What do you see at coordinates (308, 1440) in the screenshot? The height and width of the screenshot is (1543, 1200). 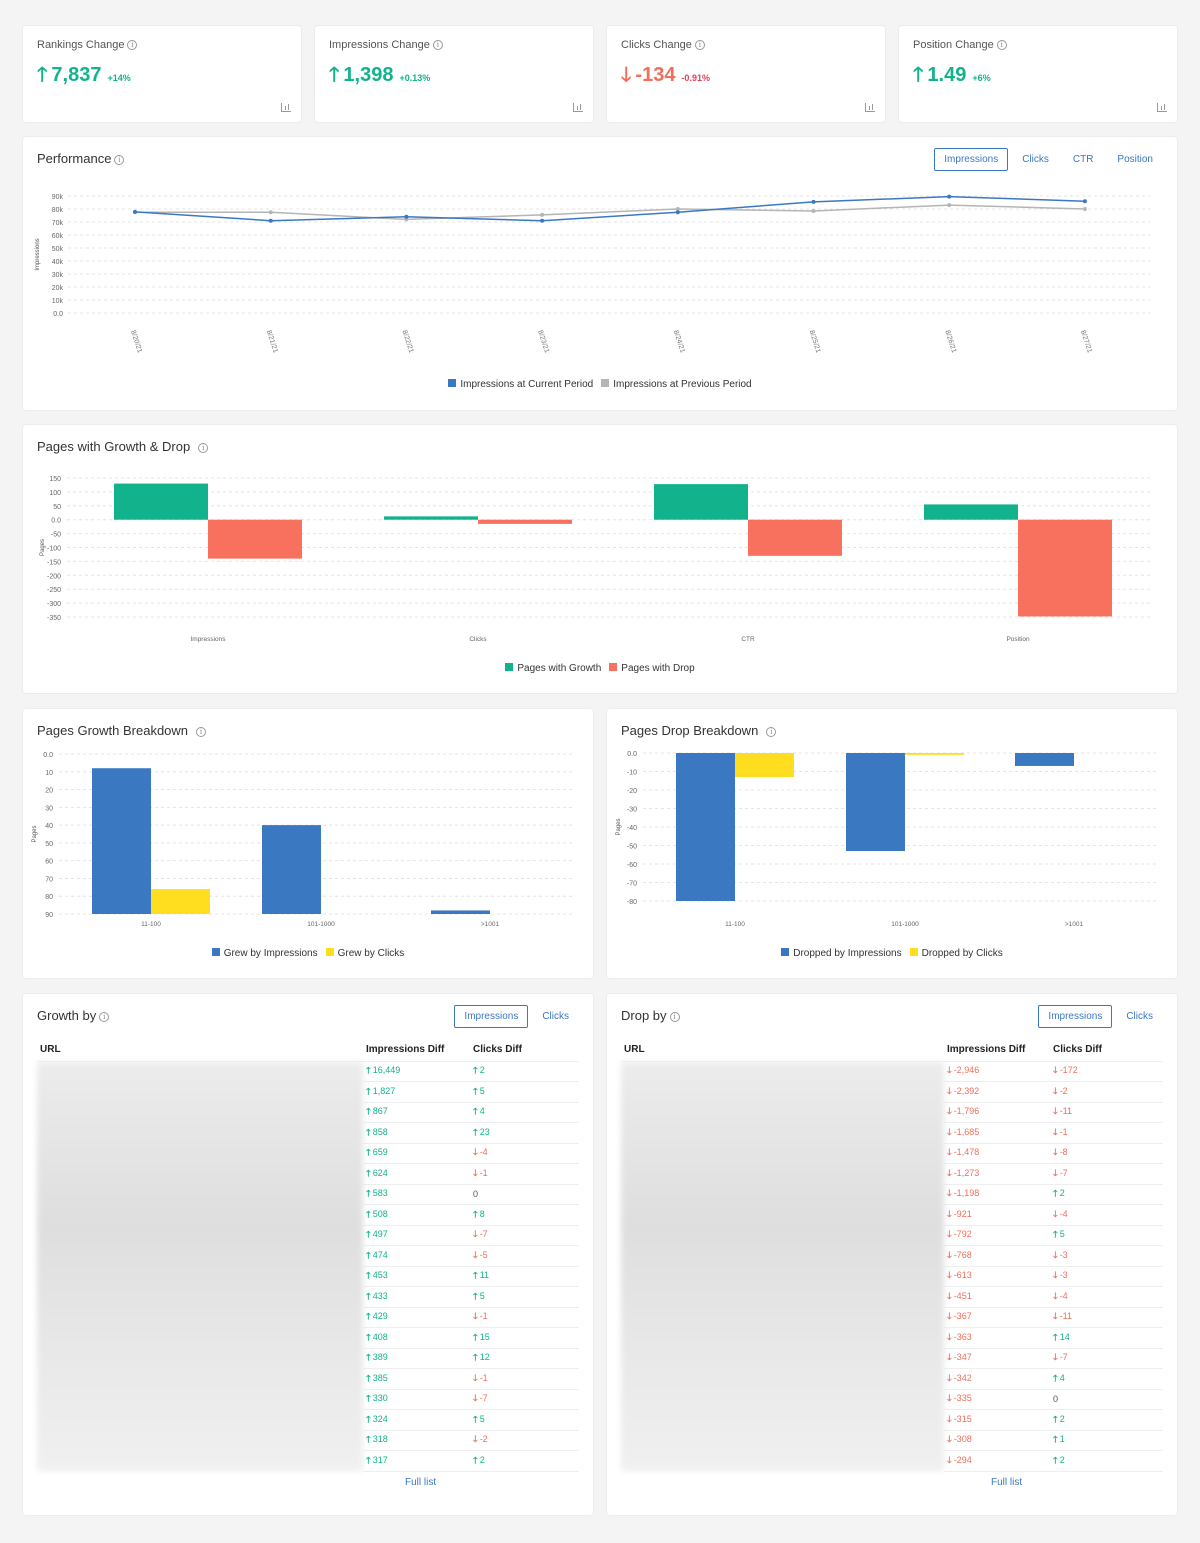 I see `table-row: 🡑 318 🡓 -2` at bounding box center [308, 1440].